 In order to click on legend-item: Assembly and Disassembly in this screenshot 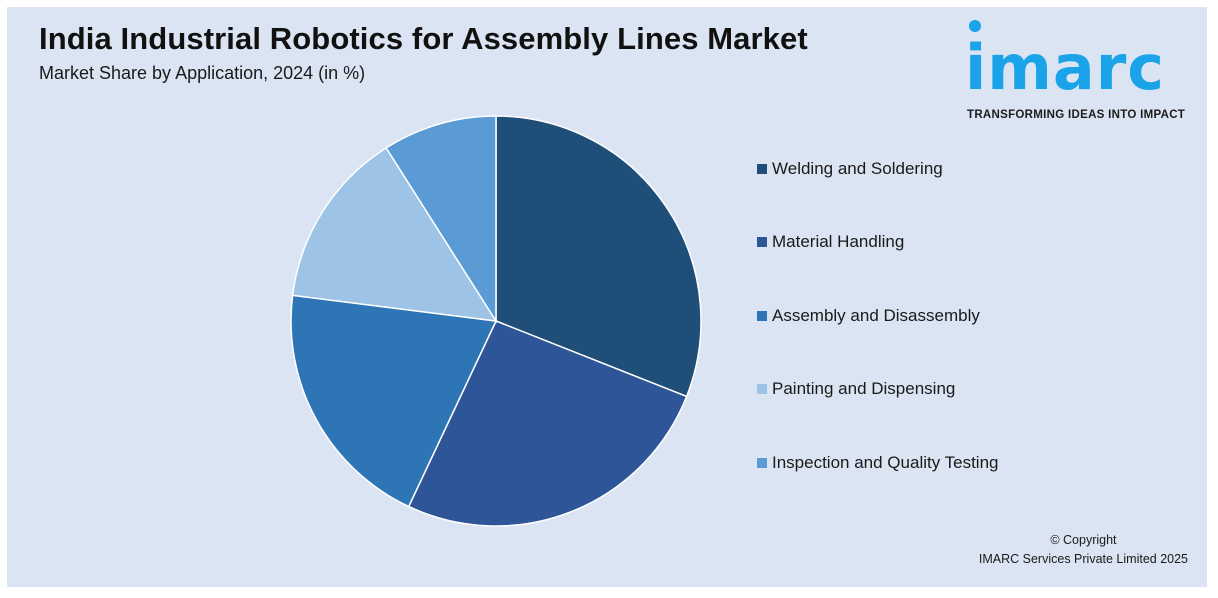, I will do `click(868, 316)`.